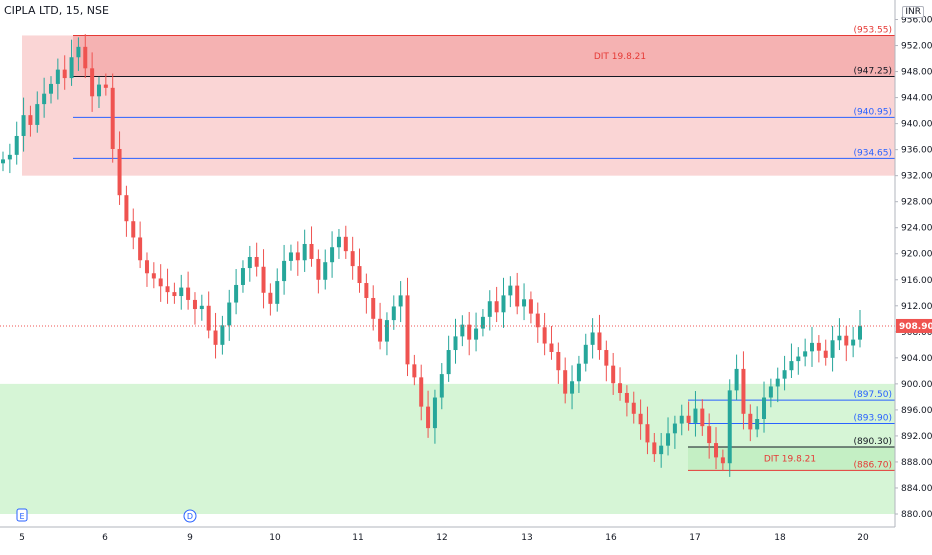 The image size is (932, 555). Describe the element at coordinates (22, 515) in the screenshot. I see `earnings-marker` at that location.